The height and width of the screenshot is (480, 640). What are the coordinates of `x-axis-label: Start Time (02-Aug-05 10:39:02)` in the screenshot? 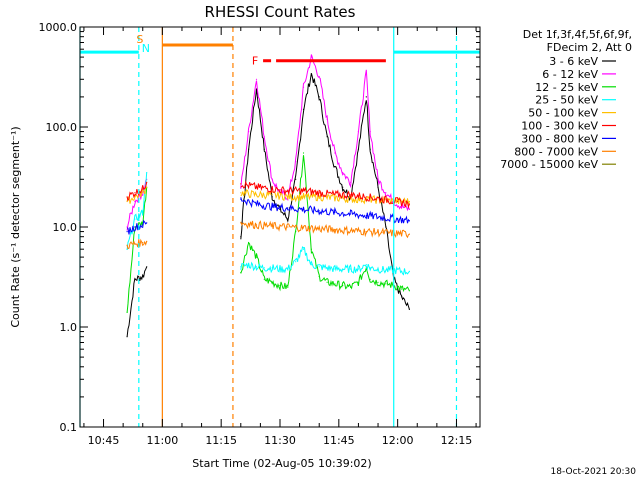 It's located at (281, 463).